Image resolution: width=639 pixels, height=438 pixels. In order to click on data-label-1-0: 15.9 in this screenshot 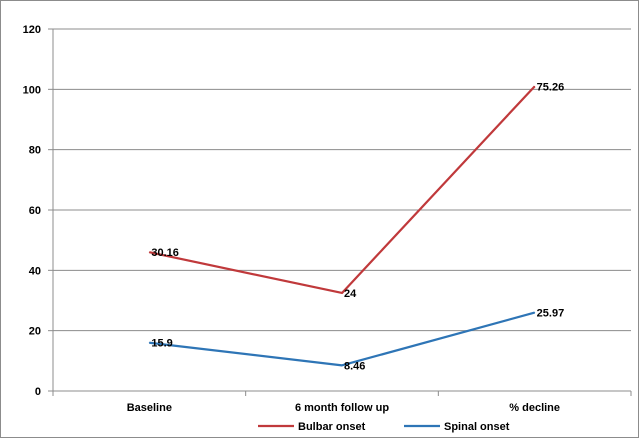, I will do `click(161, 344)`.